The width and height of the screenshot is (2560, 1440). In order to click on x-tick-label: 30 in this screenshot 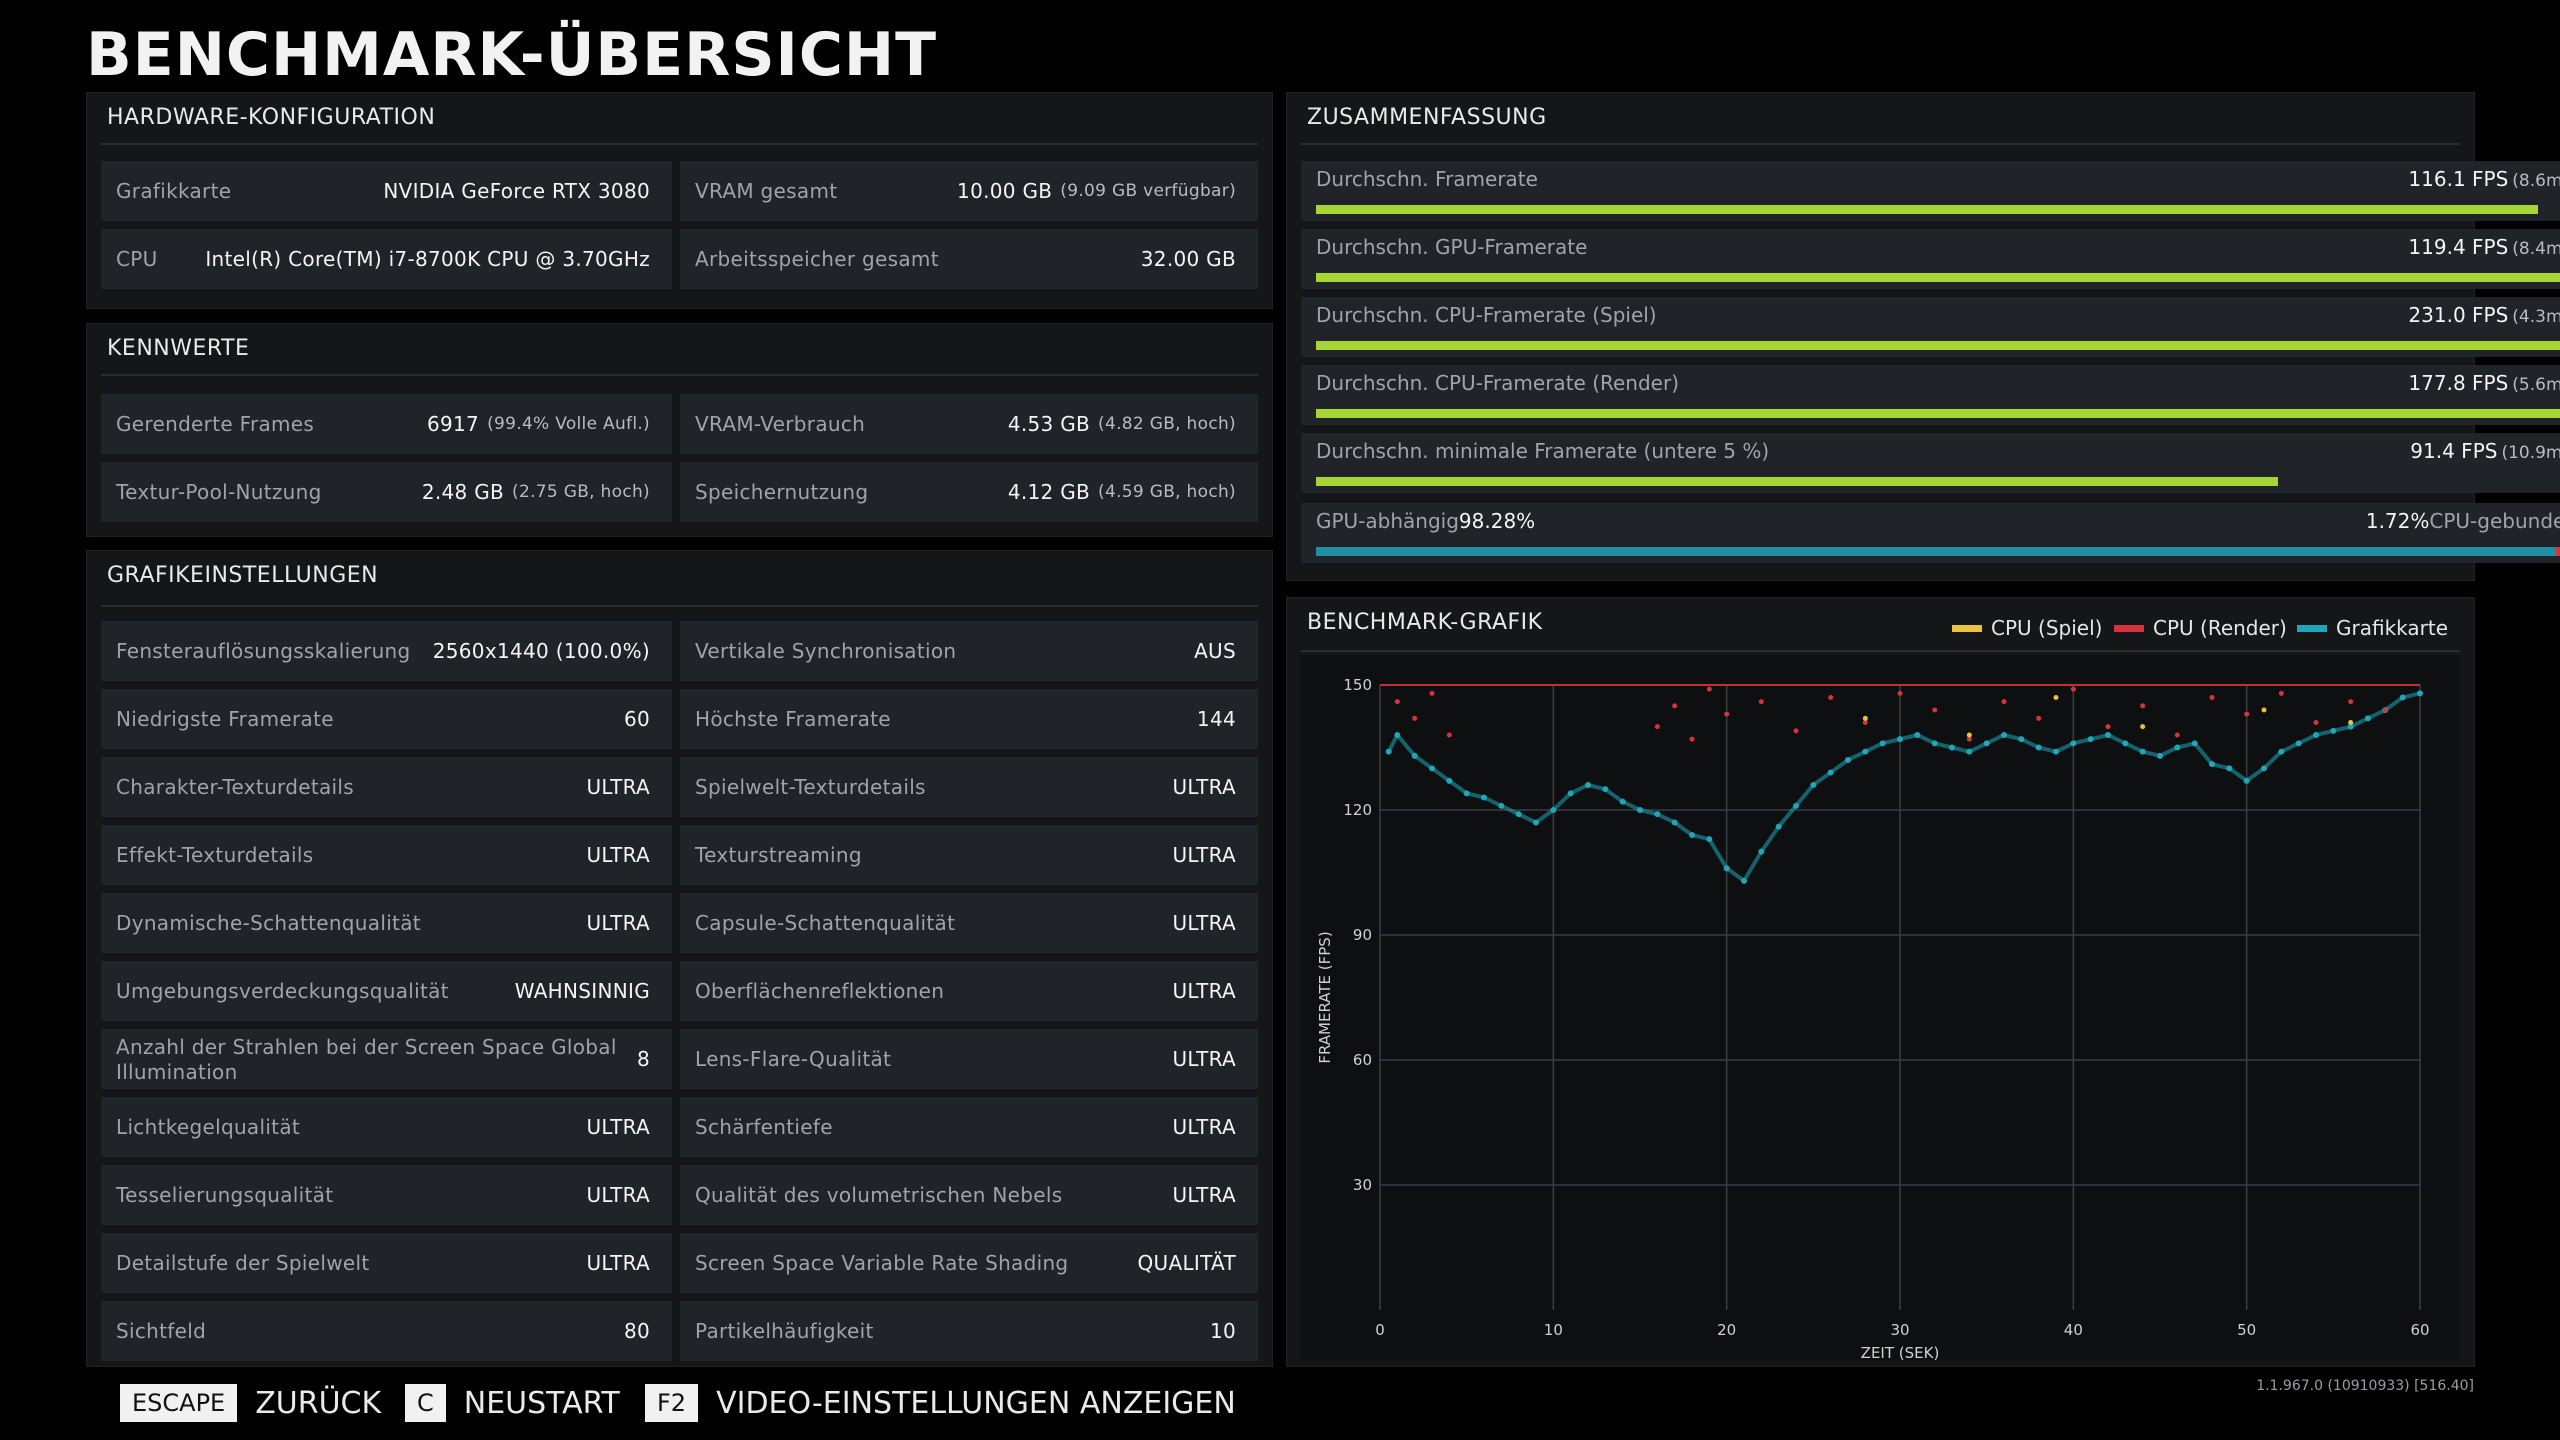, I will do `click(1899, 1330)`.